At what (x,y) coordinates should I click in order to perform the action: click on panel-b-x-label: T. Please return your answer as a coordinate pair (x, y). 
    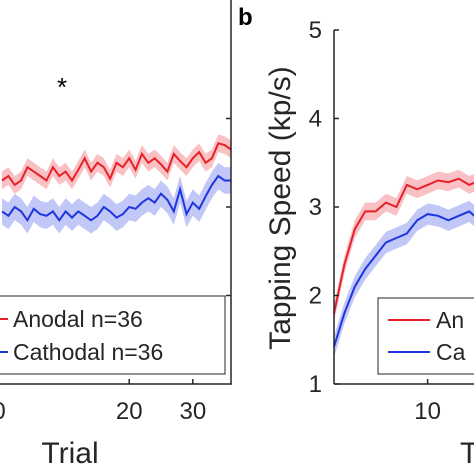
    Looking at the image, I should click on (467, 453).